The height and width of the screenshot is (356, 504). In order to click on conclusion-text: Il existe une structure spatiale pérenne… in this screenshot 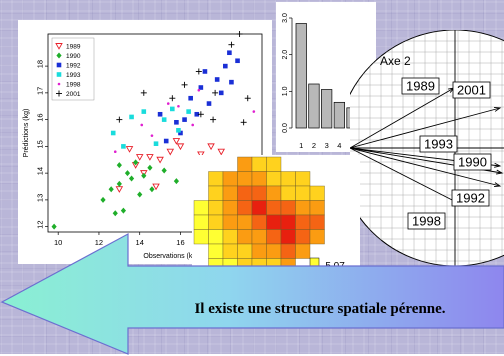, I will do `click(320, 309)`.